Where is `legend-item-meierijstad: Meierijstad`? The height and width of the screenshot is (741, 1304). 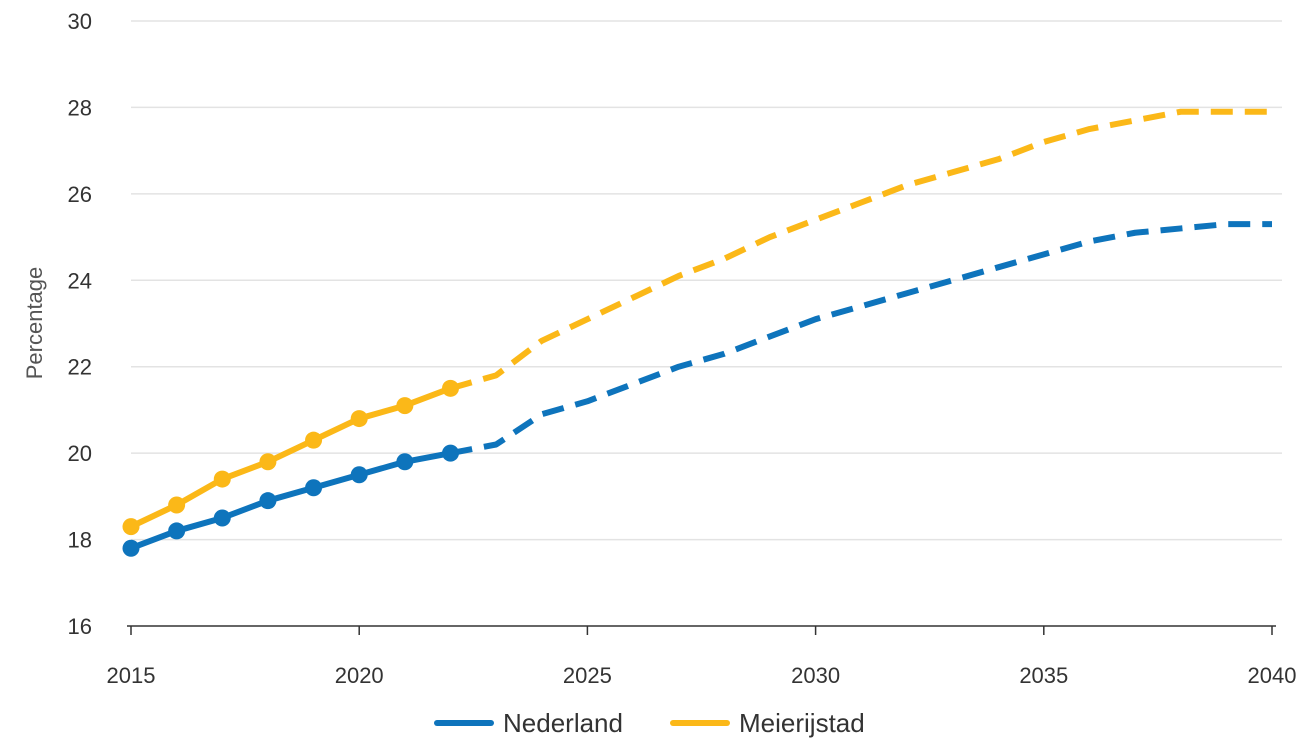
legend-item-meierijstad: Meierijstad is located at coordinates (767, 723).